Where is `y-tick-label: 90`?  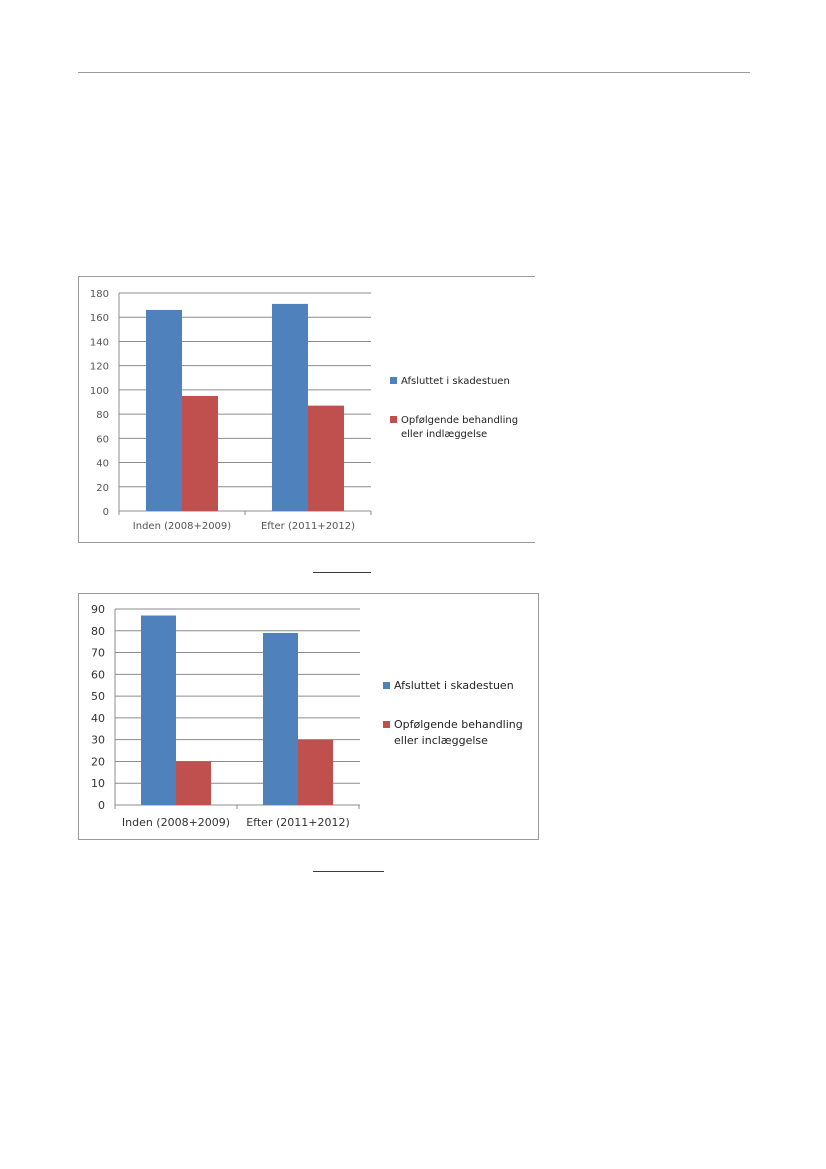 y-tick-label: 90 is located at coordinates (98, 609).